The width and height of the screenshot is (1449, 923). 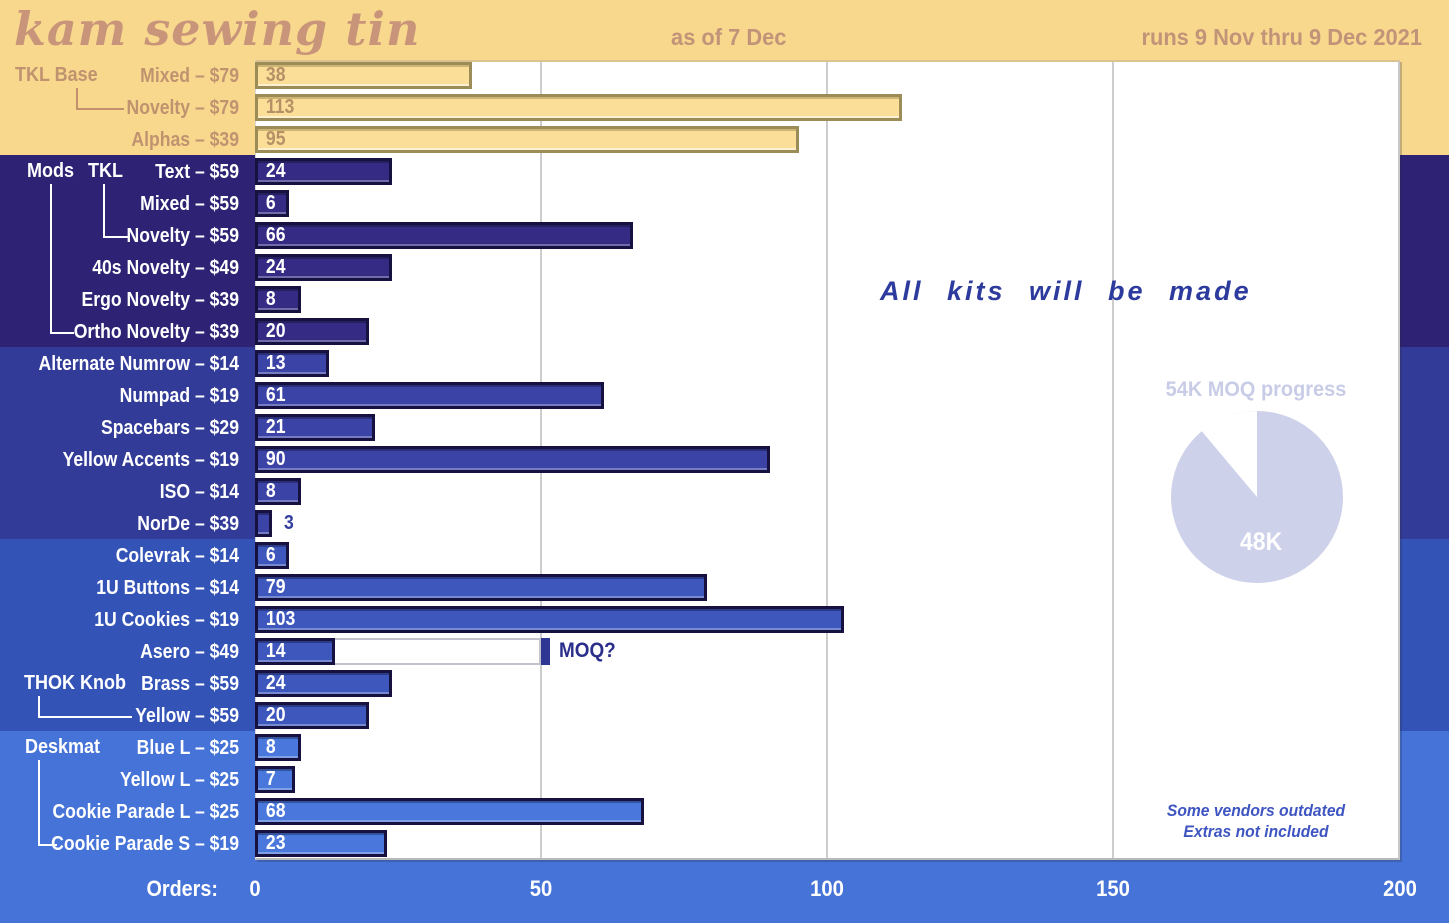 What do you see at coordinates (275, 811) in the screenshot?
I see `bar-value: 68` at bounding box center [275, 811].